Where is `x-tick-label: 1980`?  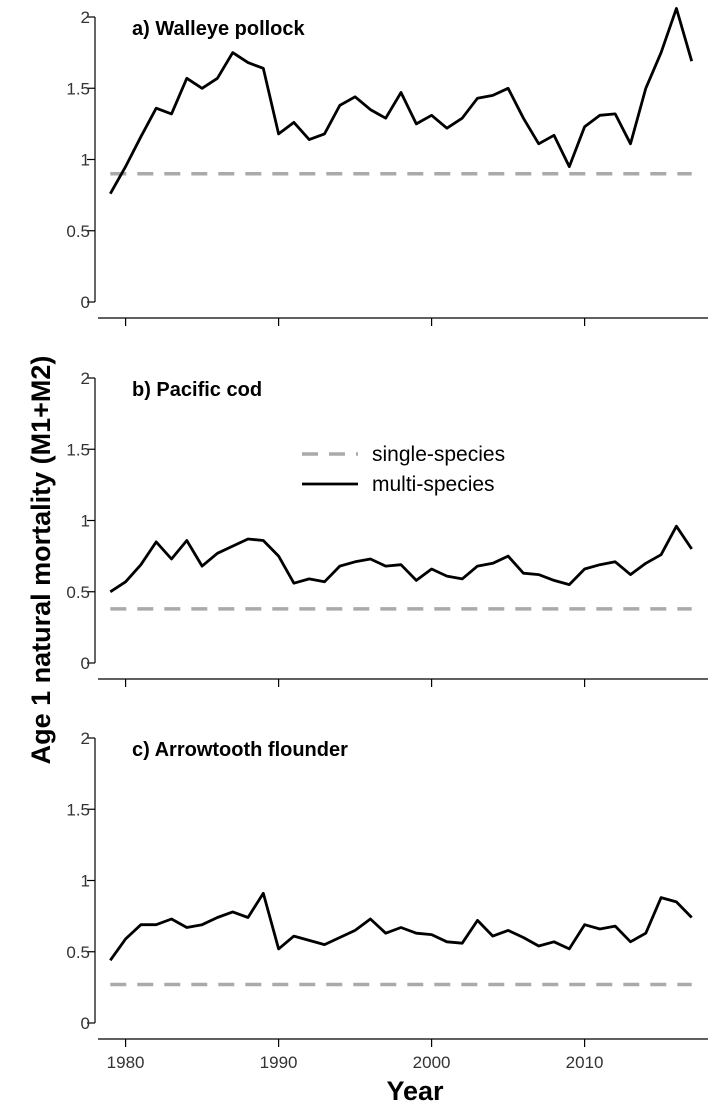
x-tick-label: 1980 is located at coordinates (126, 1062).